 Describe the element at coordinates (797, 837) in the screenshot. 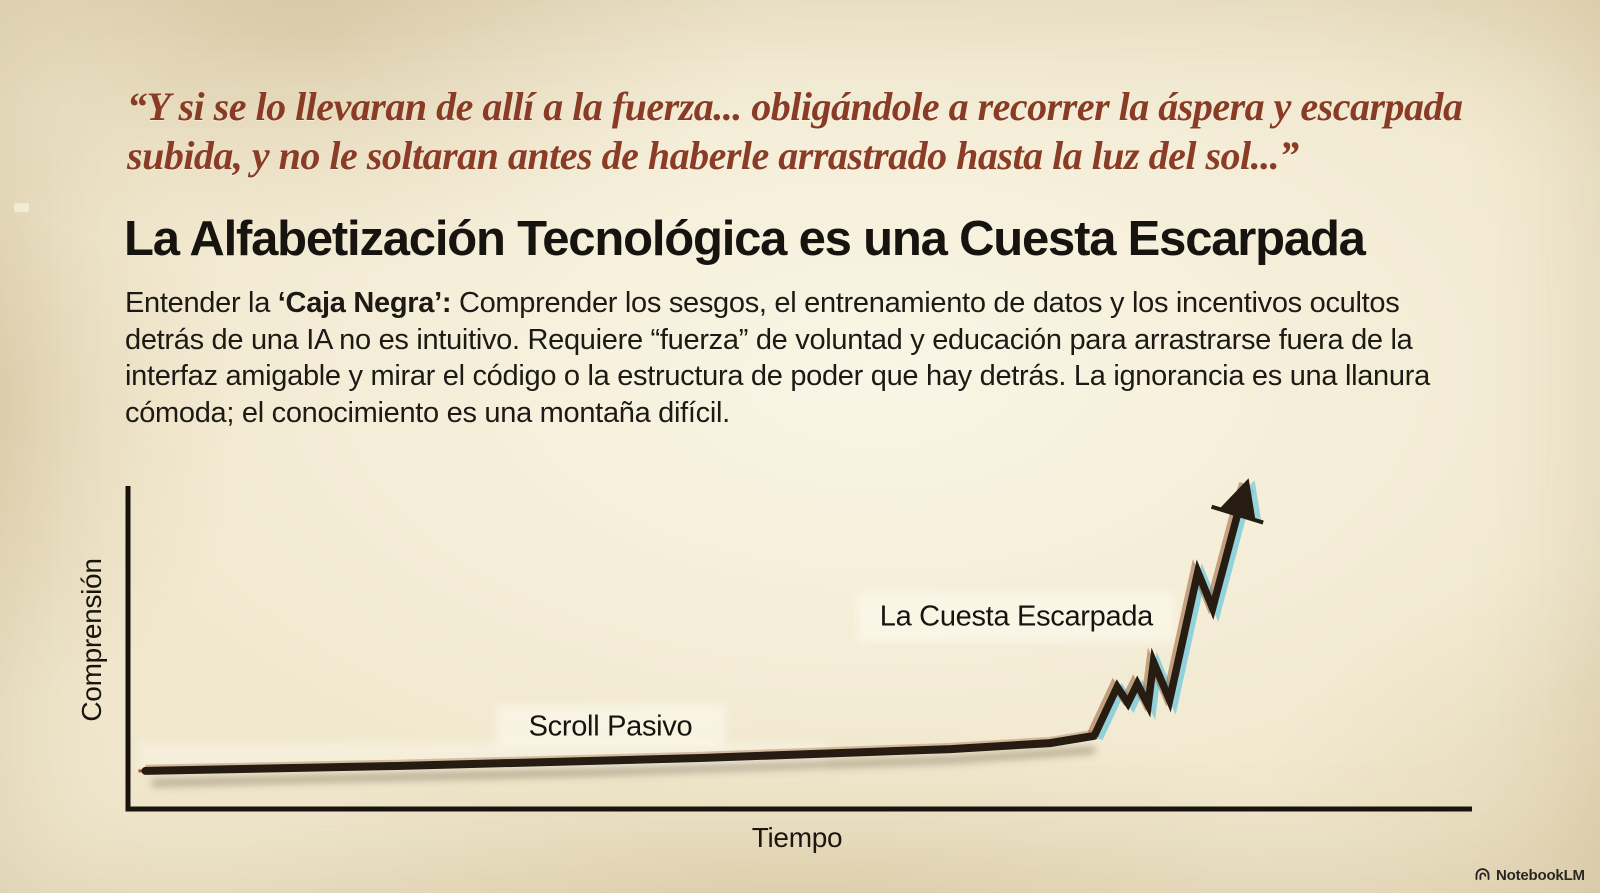

I see `x-axis-label: Tiempo` at that location.